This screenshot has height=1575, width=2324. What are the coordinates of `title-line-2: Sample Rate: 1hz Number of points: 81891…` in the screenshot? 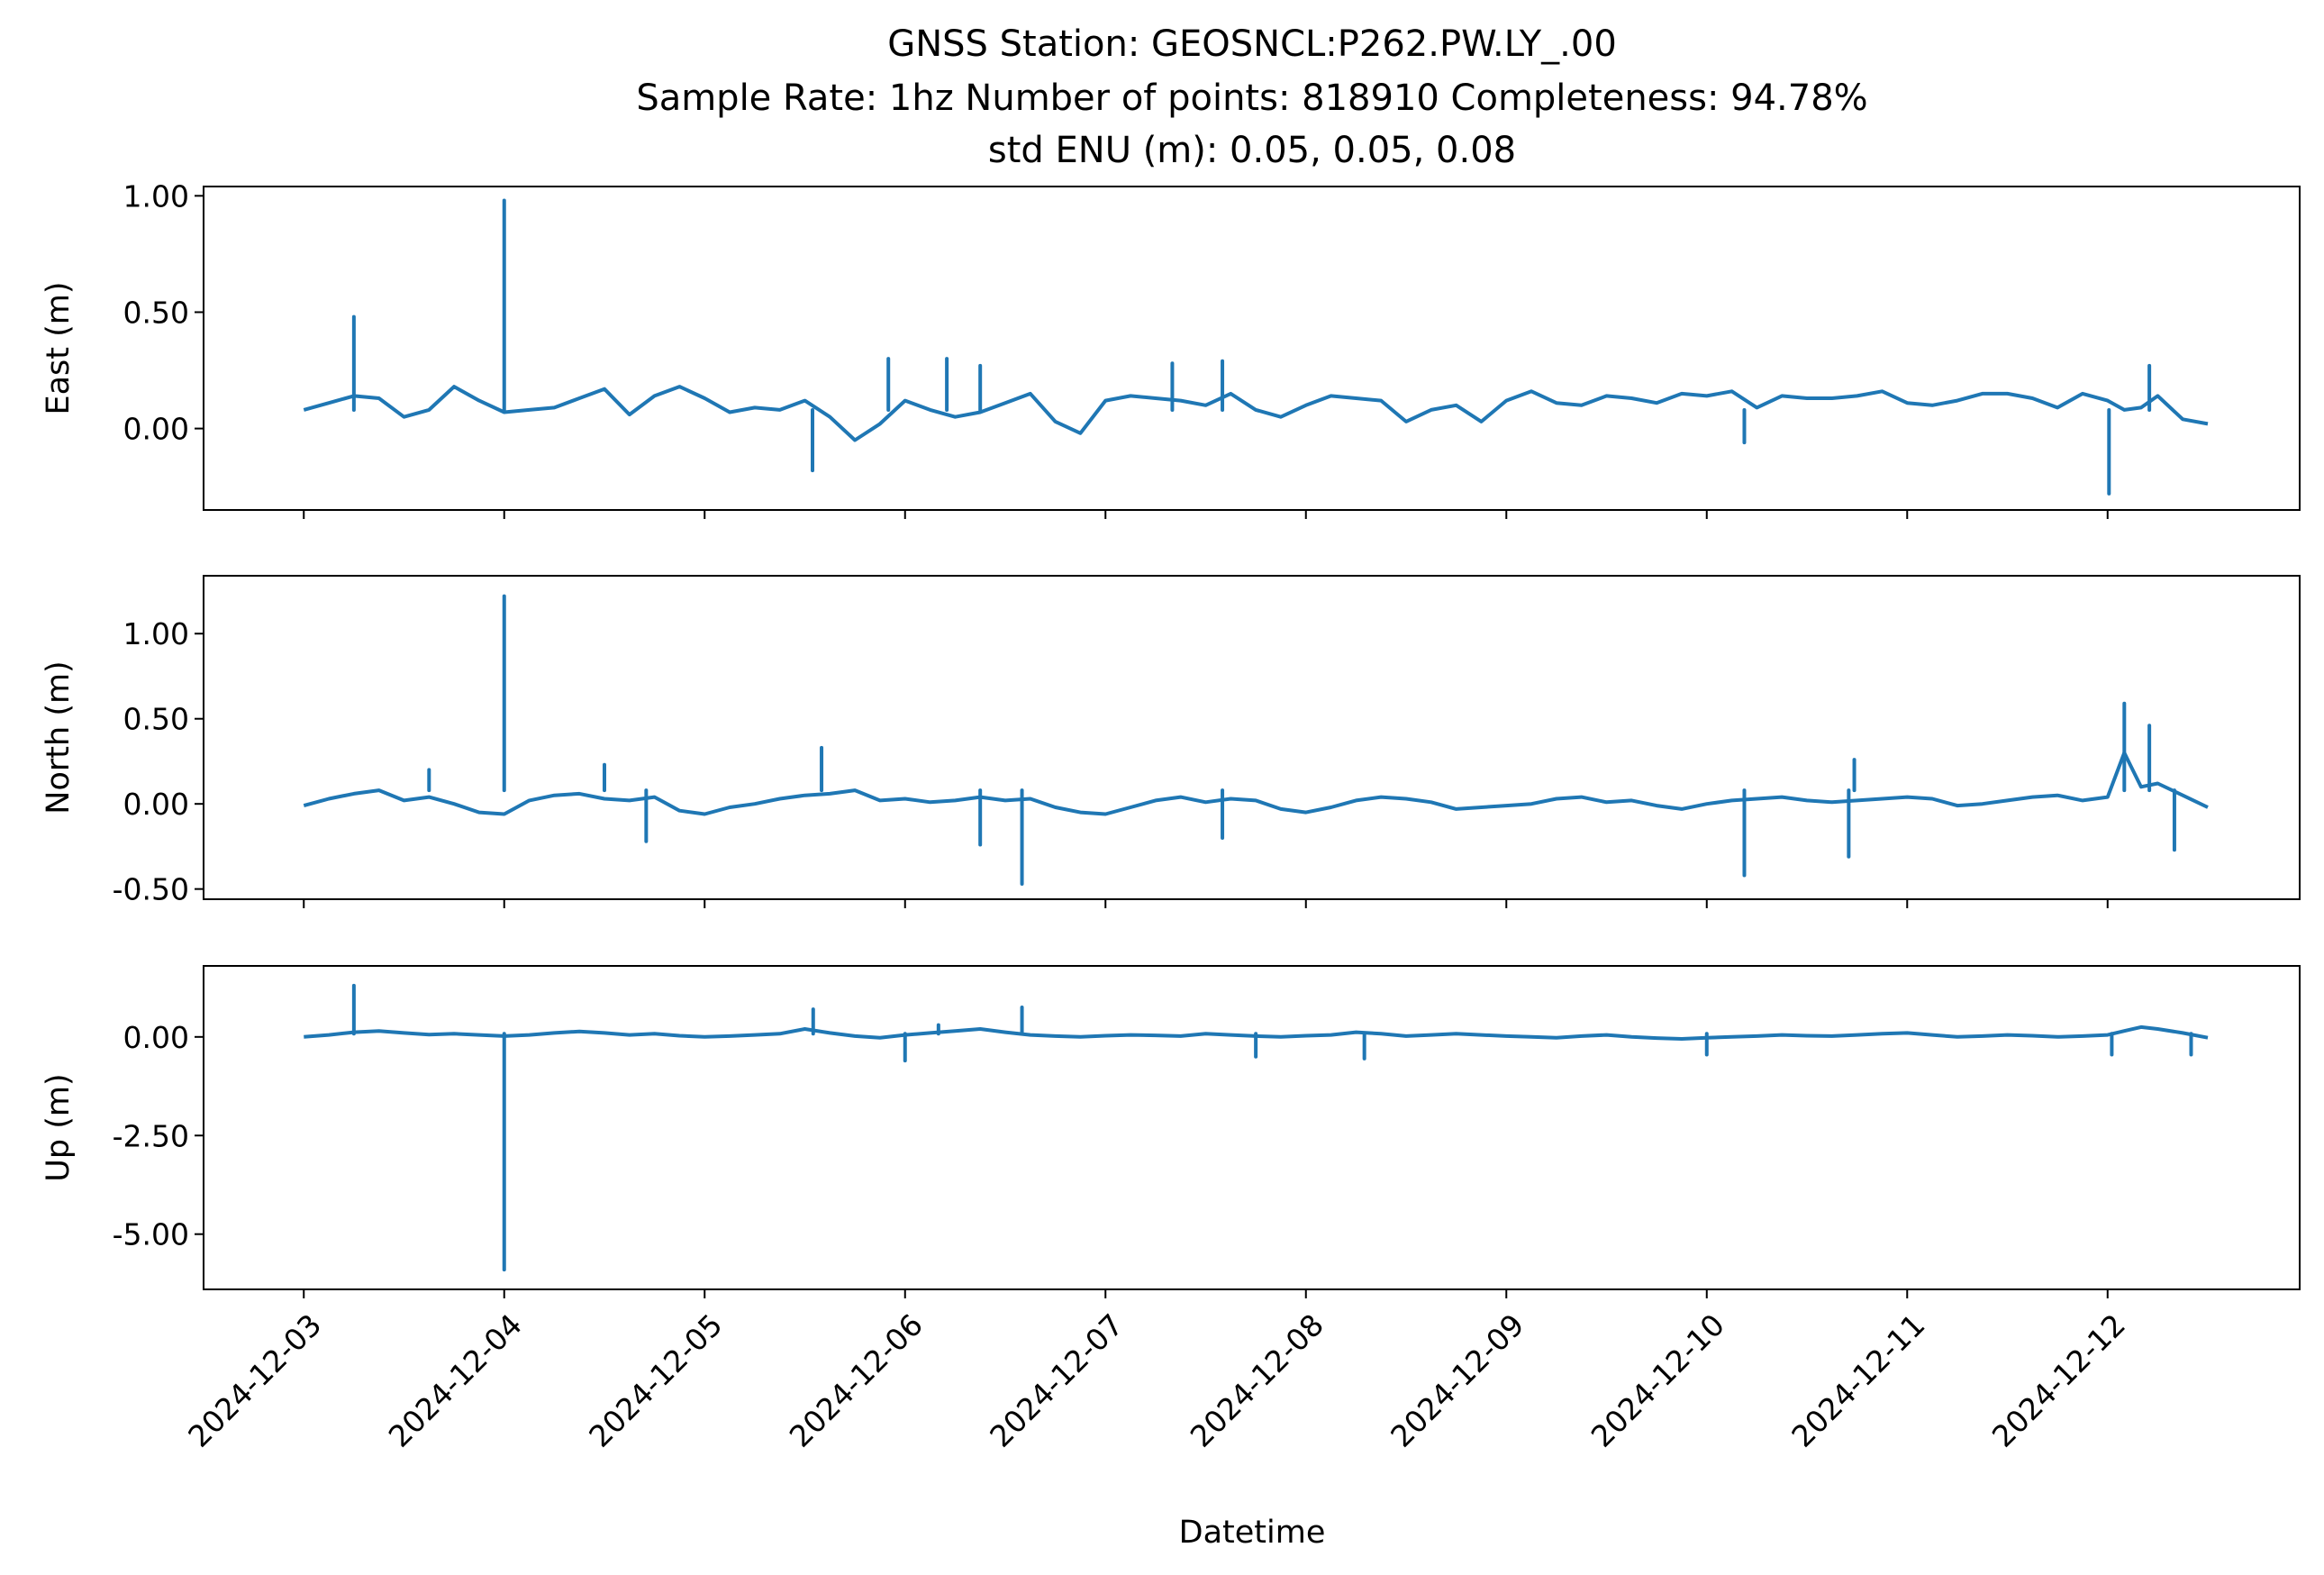 It's located at (1252, 98).